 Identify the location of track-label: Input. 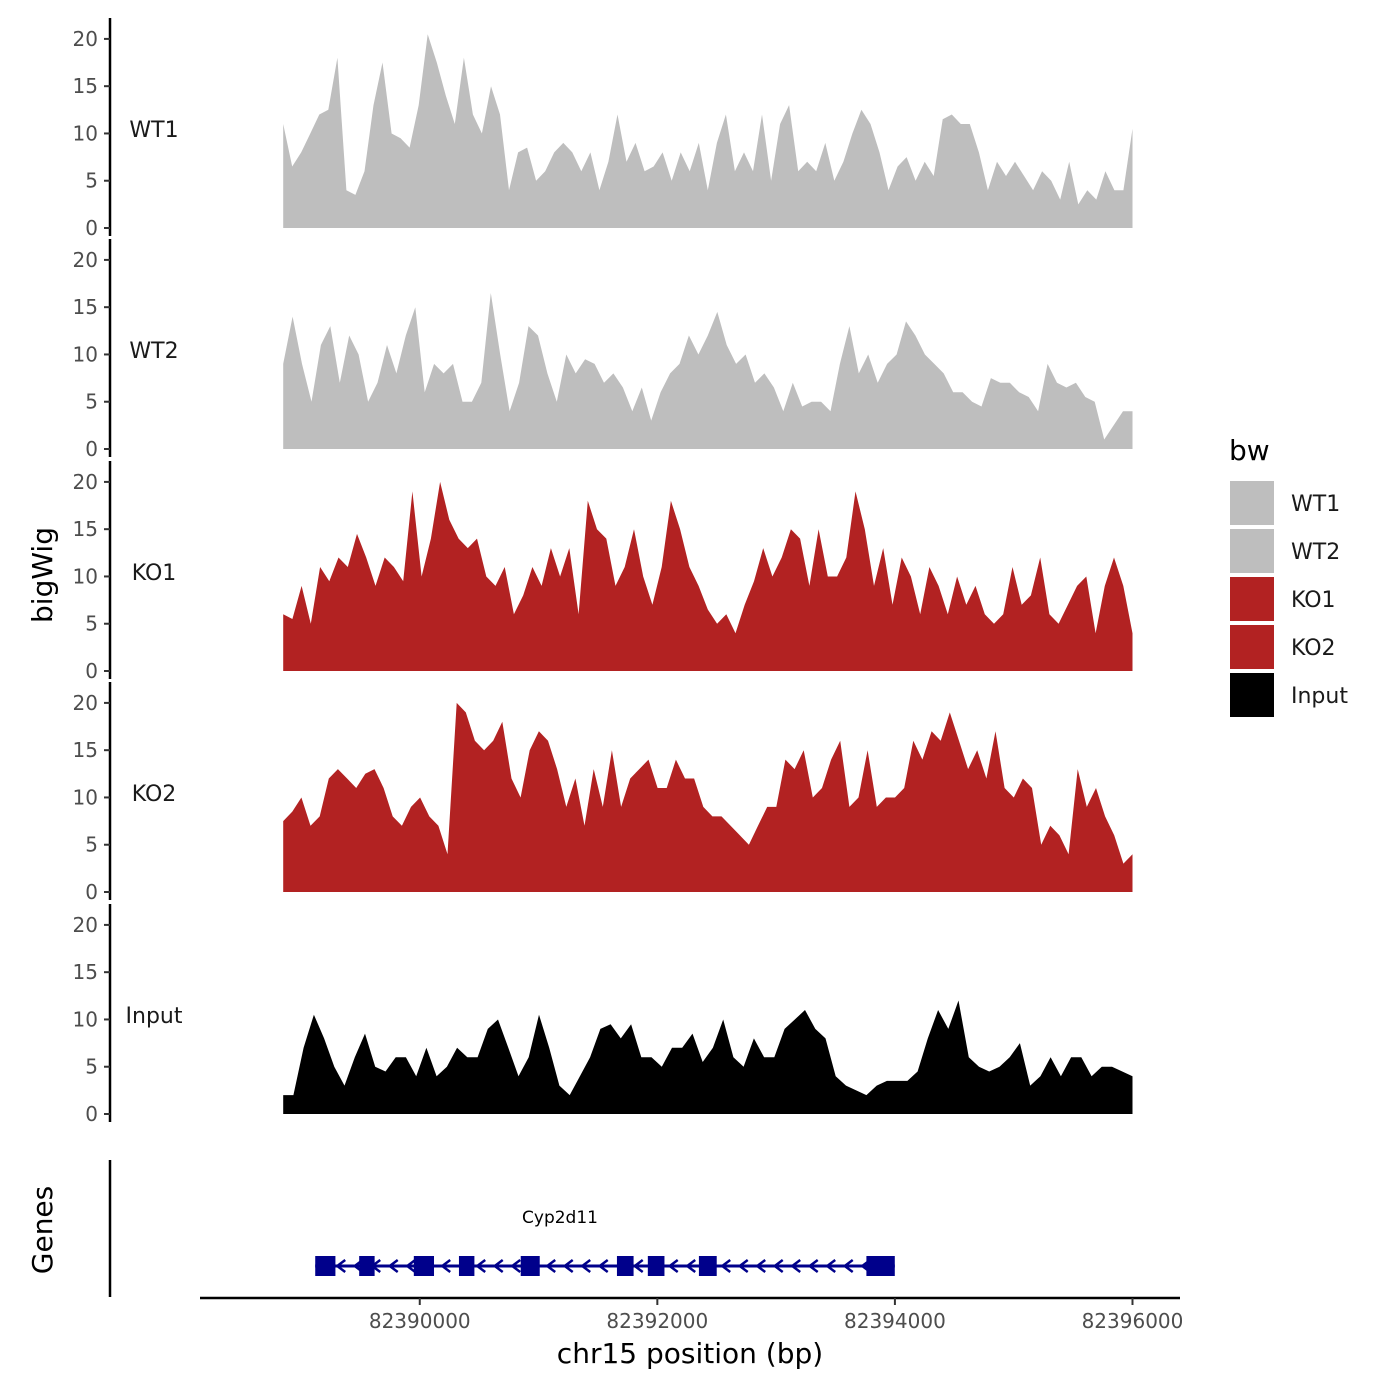
(154, 1016).